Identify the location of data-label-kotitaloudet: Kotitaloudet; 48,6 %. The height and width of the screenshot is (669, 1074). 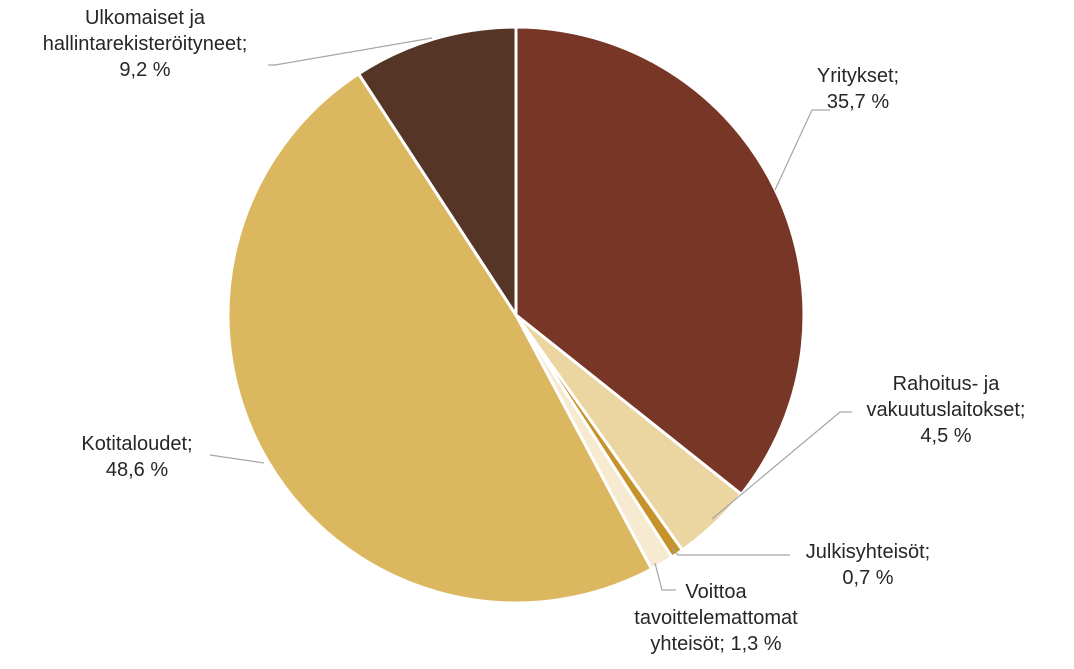
(136, 457).